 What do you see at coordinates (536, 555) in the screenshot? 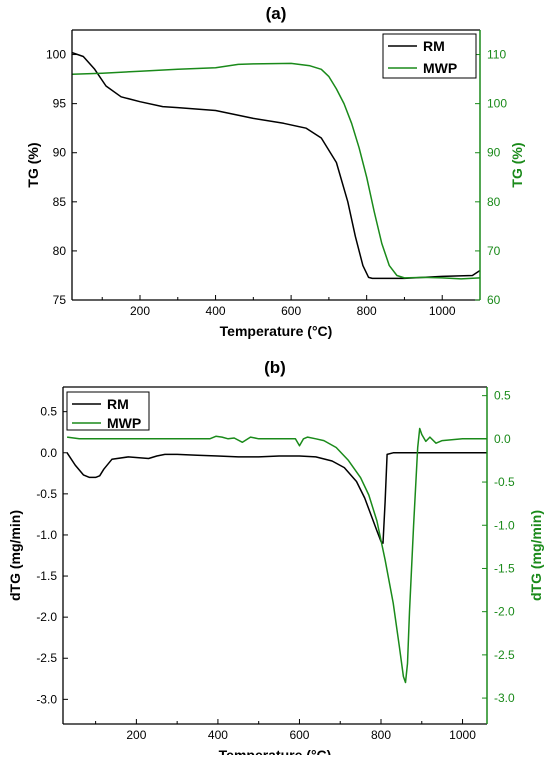
I see `y2-axis-title: dTG (mg/min)` at bounding box center [536, 555].